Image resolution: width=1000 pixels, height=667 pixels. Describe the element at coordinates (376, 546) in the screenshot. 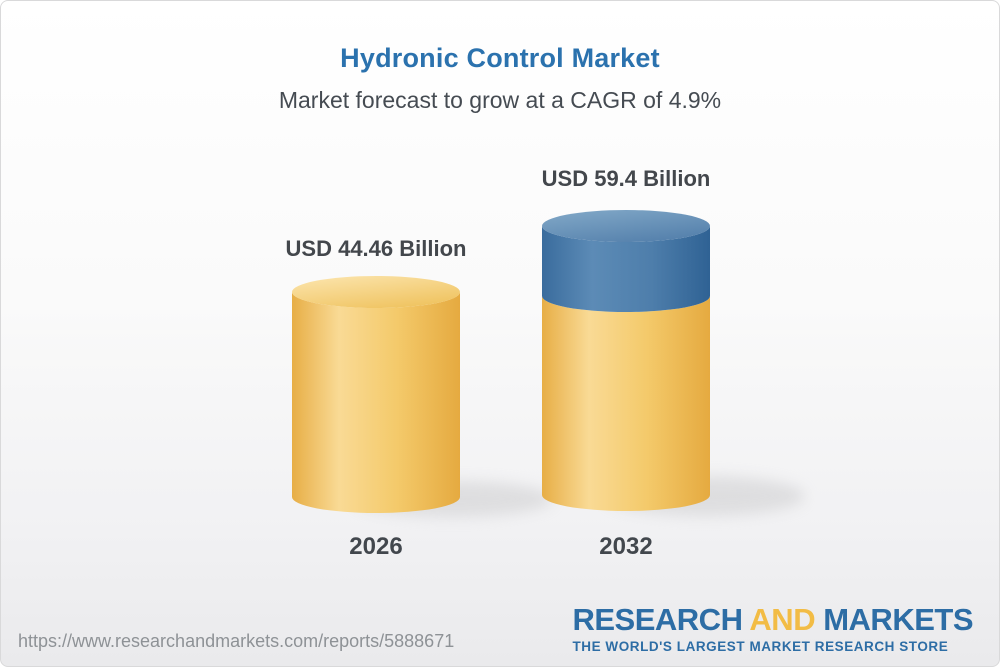

I see `category-label-2026: 2026` at that location.